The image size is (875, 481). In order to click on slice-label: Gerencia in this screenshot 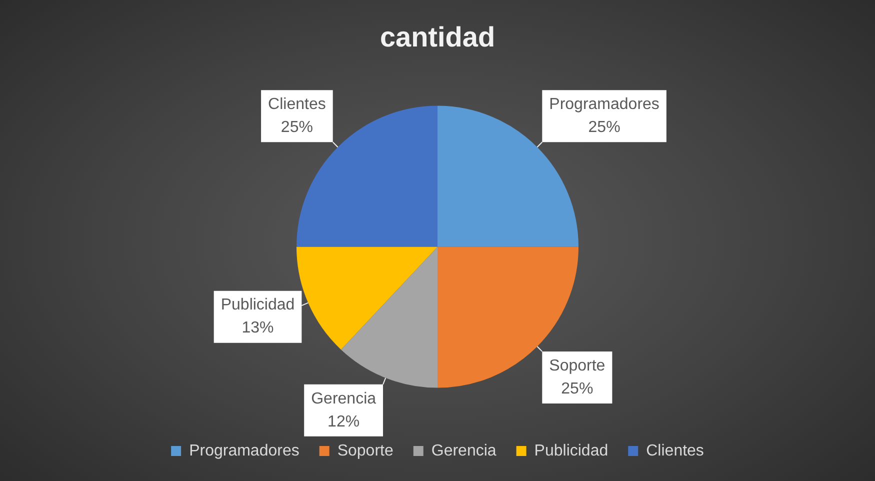, I will do `click(343, 399)`.